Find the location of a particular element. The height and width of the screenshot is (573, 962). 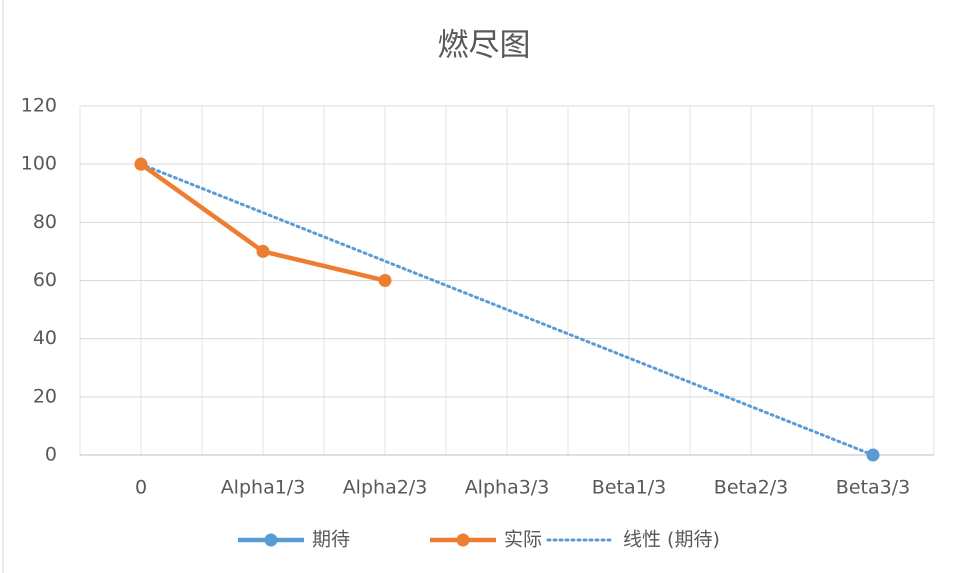

y-tick-label: 60 is located at coordinates (45, 280).